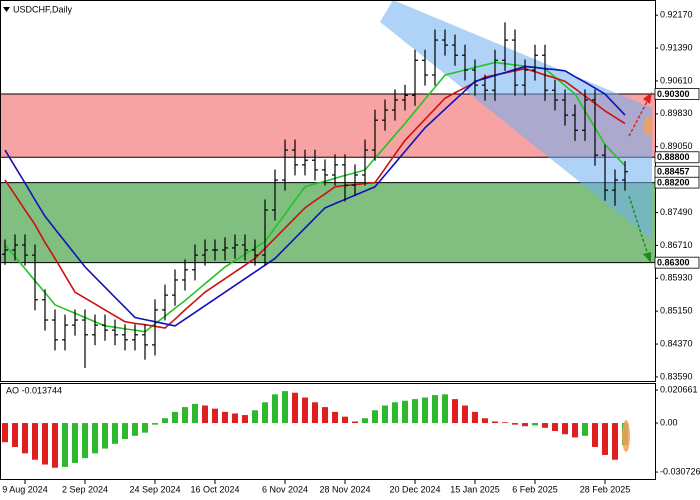 The height and width of the screenshot is (500, 700). I want to click on y-tick-label: 0.90610, so click(676, 80).